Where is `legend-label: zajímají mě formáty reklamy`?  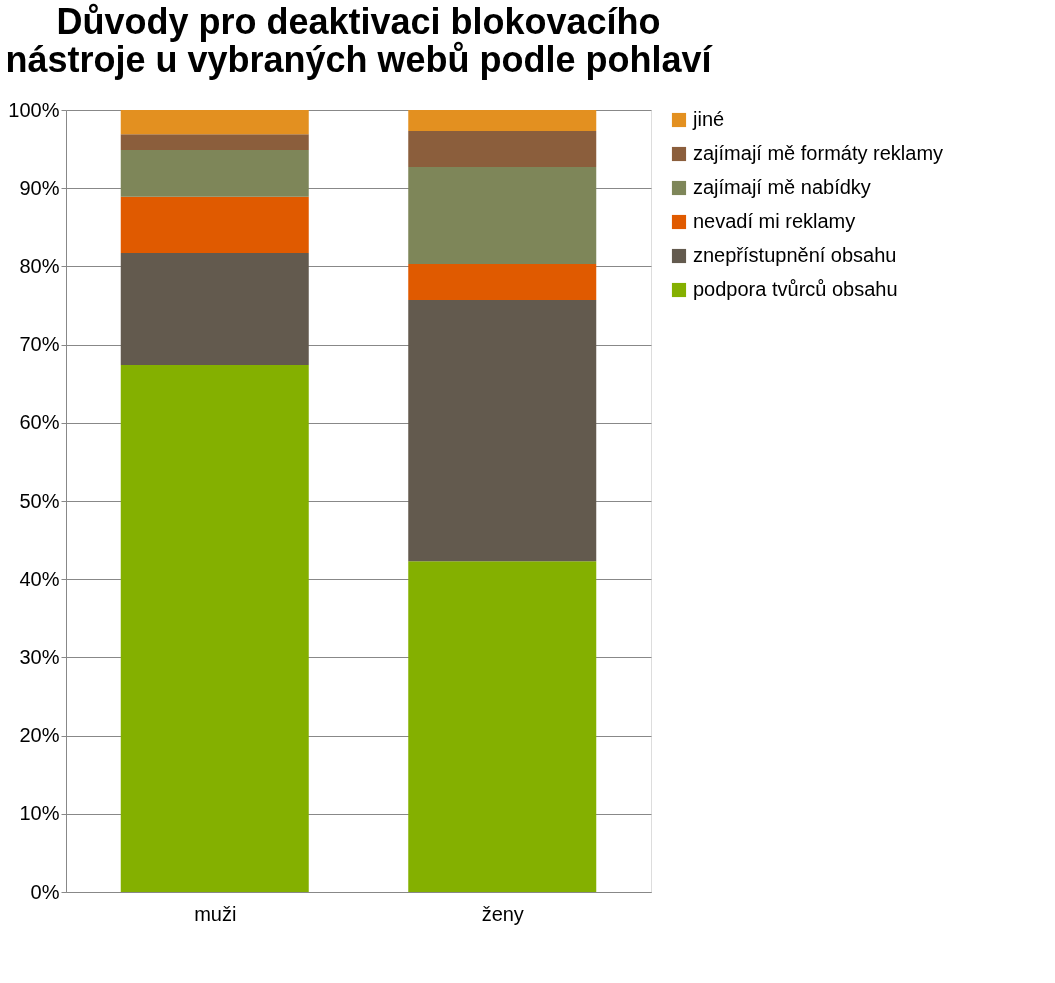 legend-label: zajímají mě formáty reklamy is located at coordinates (818, 153).